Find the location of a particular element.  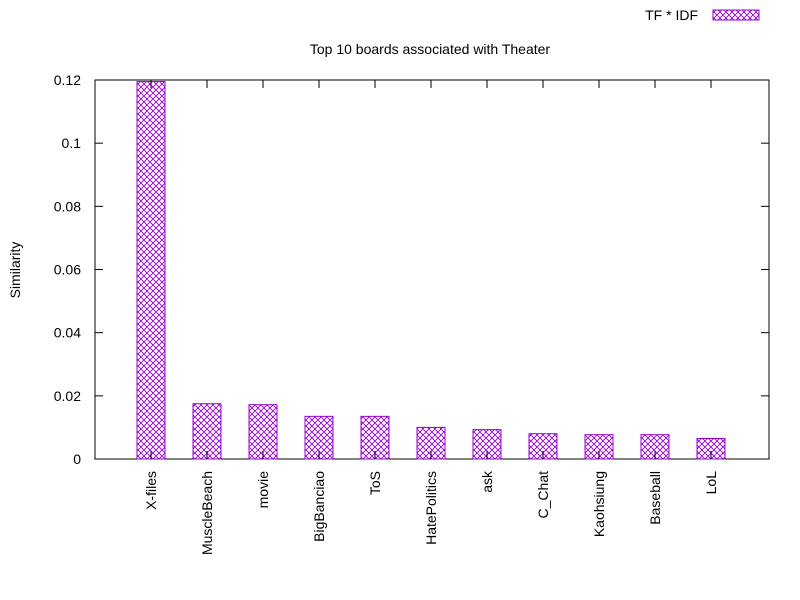

x-tick-label: movie is located at coordinates (263, 490).